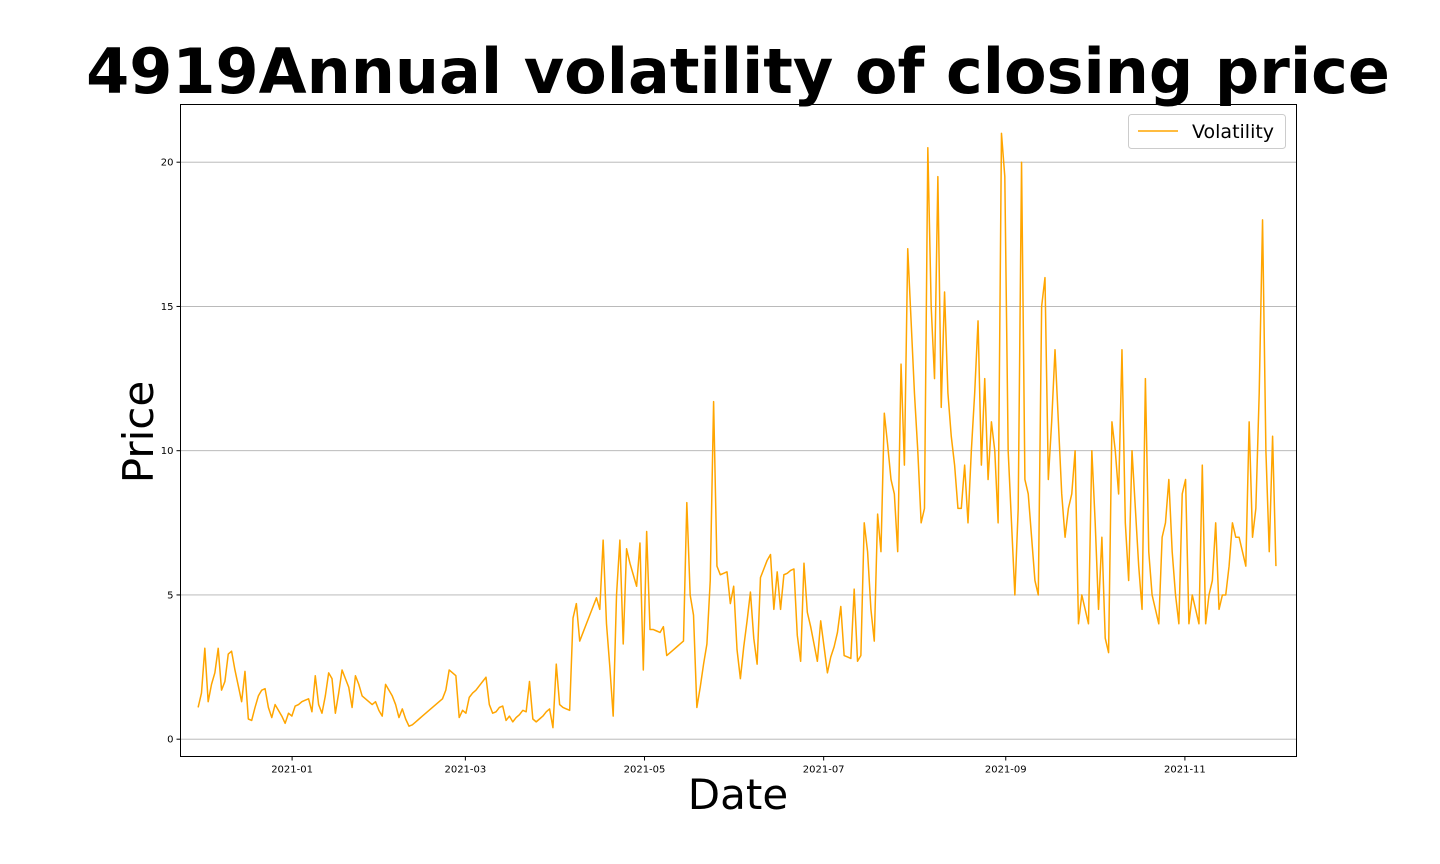 The height and width of the screenshot is (864, 1440). Describe the element at coordinates (824, 770) in the screenshot. I see `x-tick-label-3: 2021-07` at that location.